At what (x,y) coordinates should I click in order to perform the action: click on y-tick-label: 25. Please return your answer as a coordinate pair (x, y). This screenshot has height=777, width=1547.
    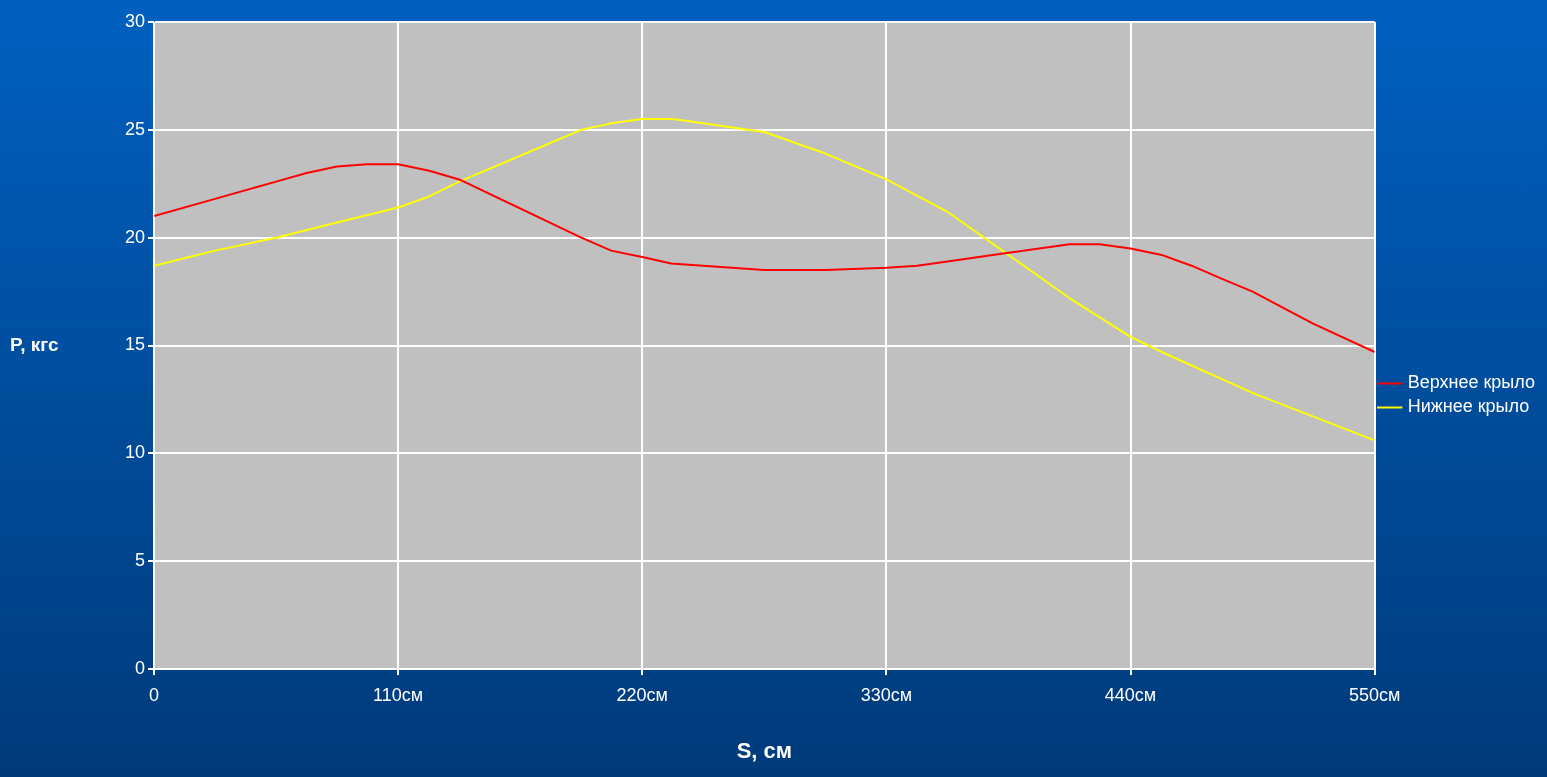
    Looking at the image, I should click on (135, 128).